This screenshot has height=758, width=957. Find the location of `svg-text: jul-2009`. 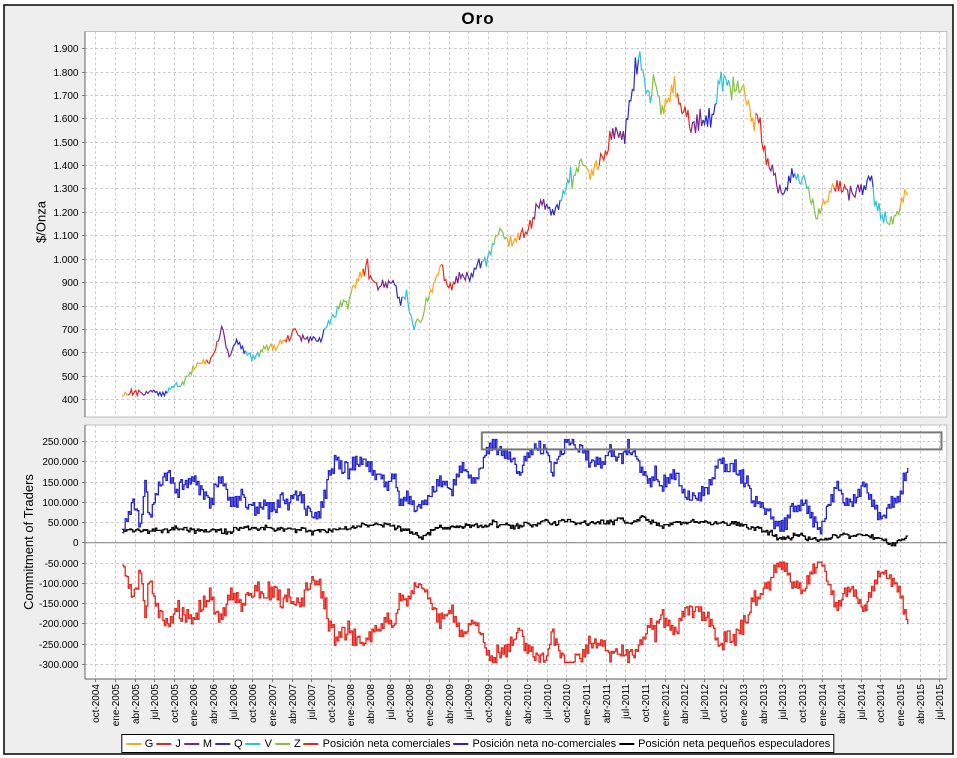

svg-text: jul-2009 is located at coordinates (469, 702).